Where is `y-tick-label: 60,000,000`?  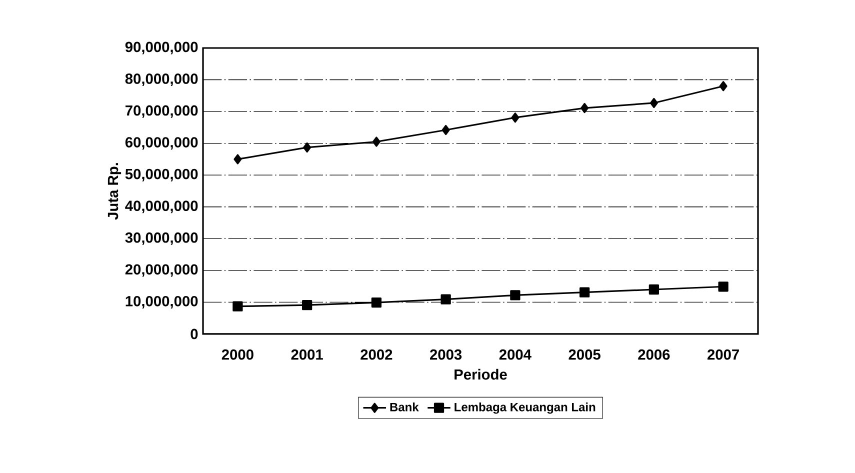 y-tick-label: 60,000,000 is located at coordinates (161, 143).